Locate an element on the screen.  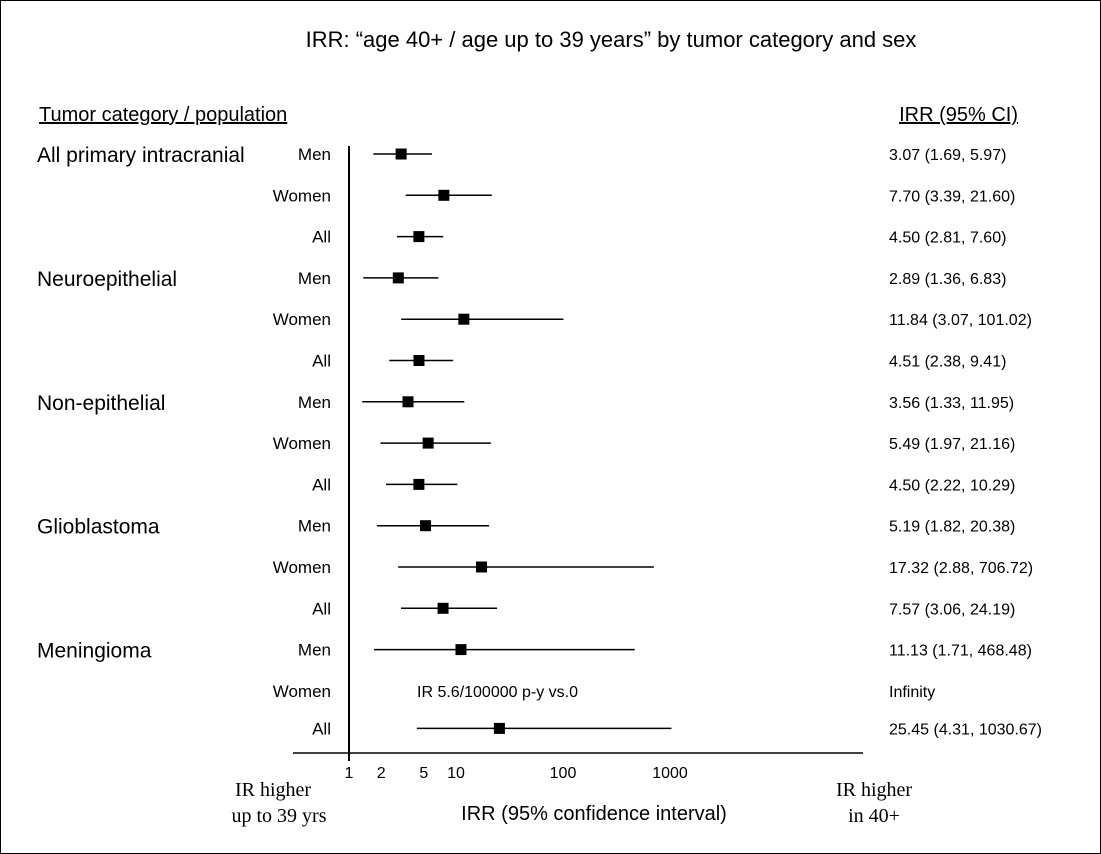
x-tick-label: 2 is located at coordinates (381, 773).